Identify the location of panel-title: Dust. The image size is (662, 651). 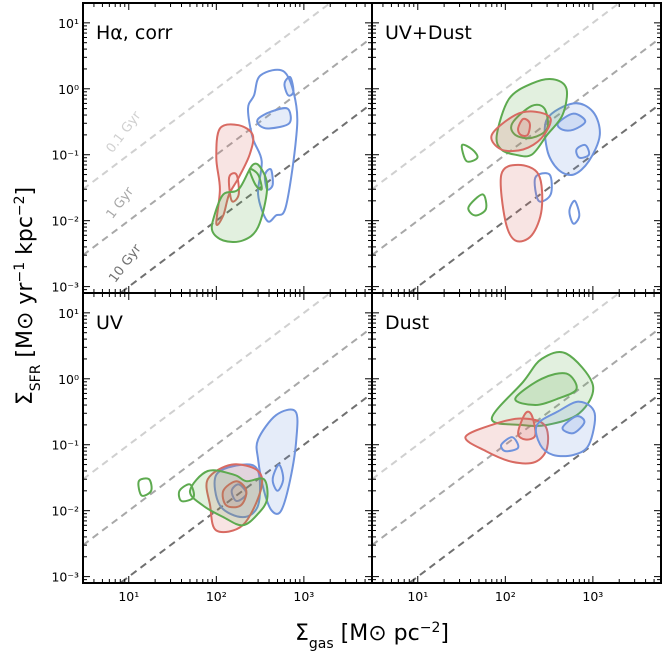
(407, 323).